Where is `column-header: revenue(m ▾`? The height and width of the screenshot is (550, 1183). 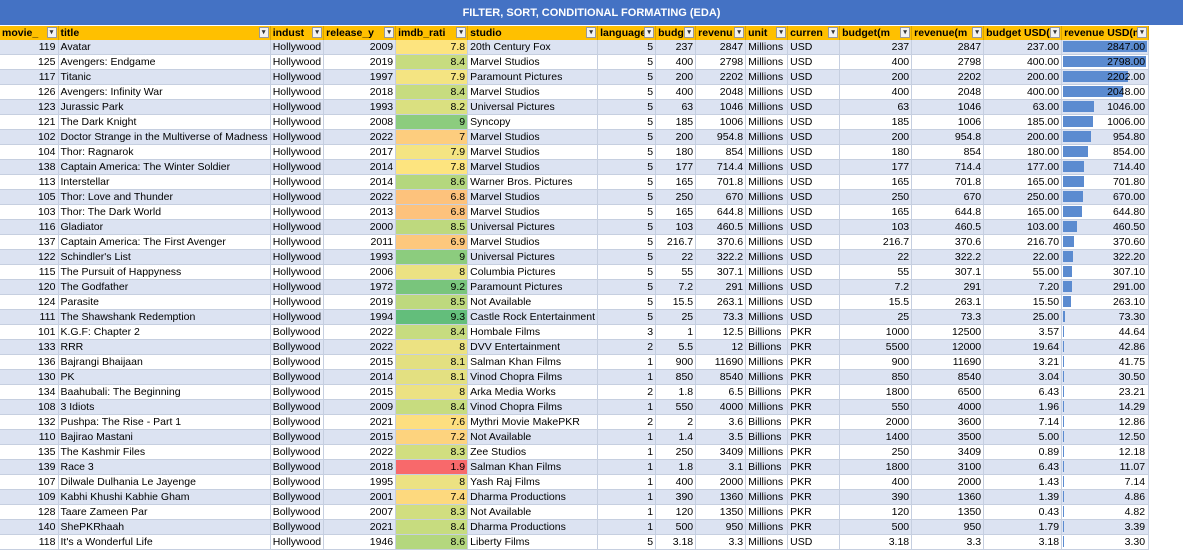 column-header: revenue(m ▾ is located at coordinates (948, 33).